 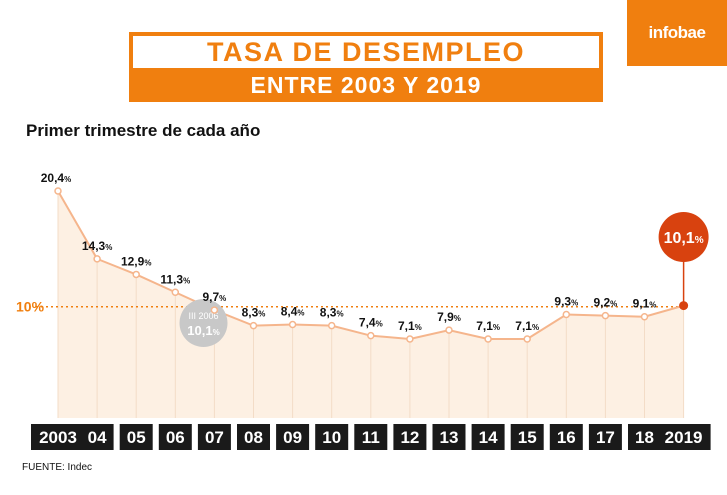 I want to click on x-tick-label: 04, so click(x=97, y=437).